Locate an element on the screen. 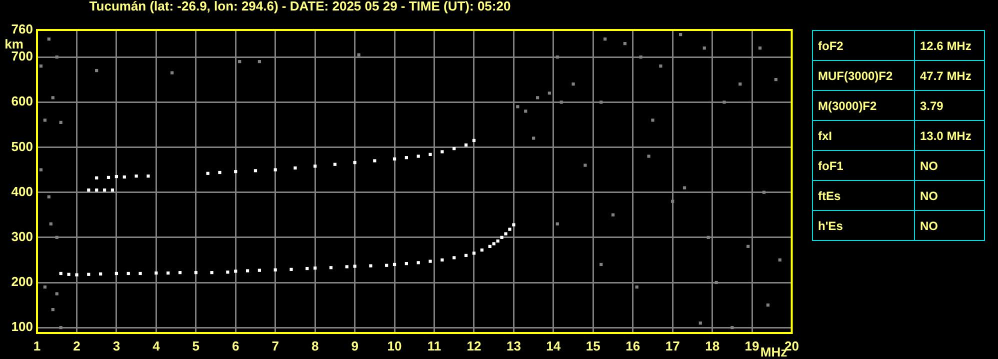  x-tick-label: 2 is located at coordinates (76, 346).